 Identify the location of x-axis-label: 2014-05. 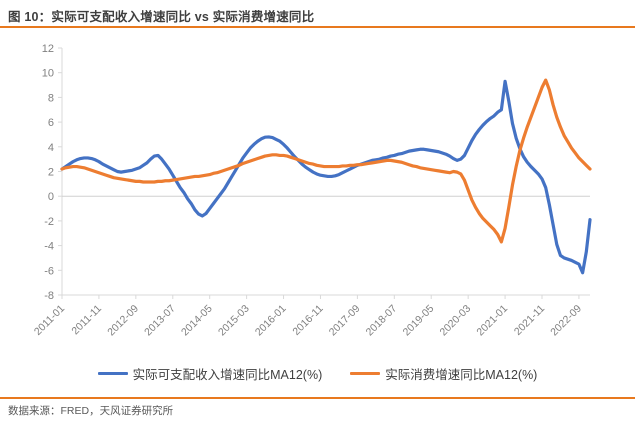
(197, 321).